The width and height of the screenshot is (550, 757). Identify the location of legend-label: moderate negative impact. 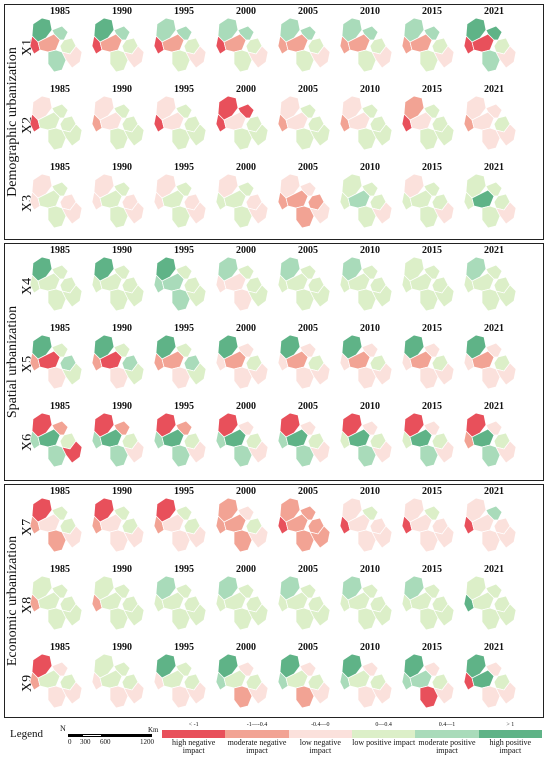
(257, 746).